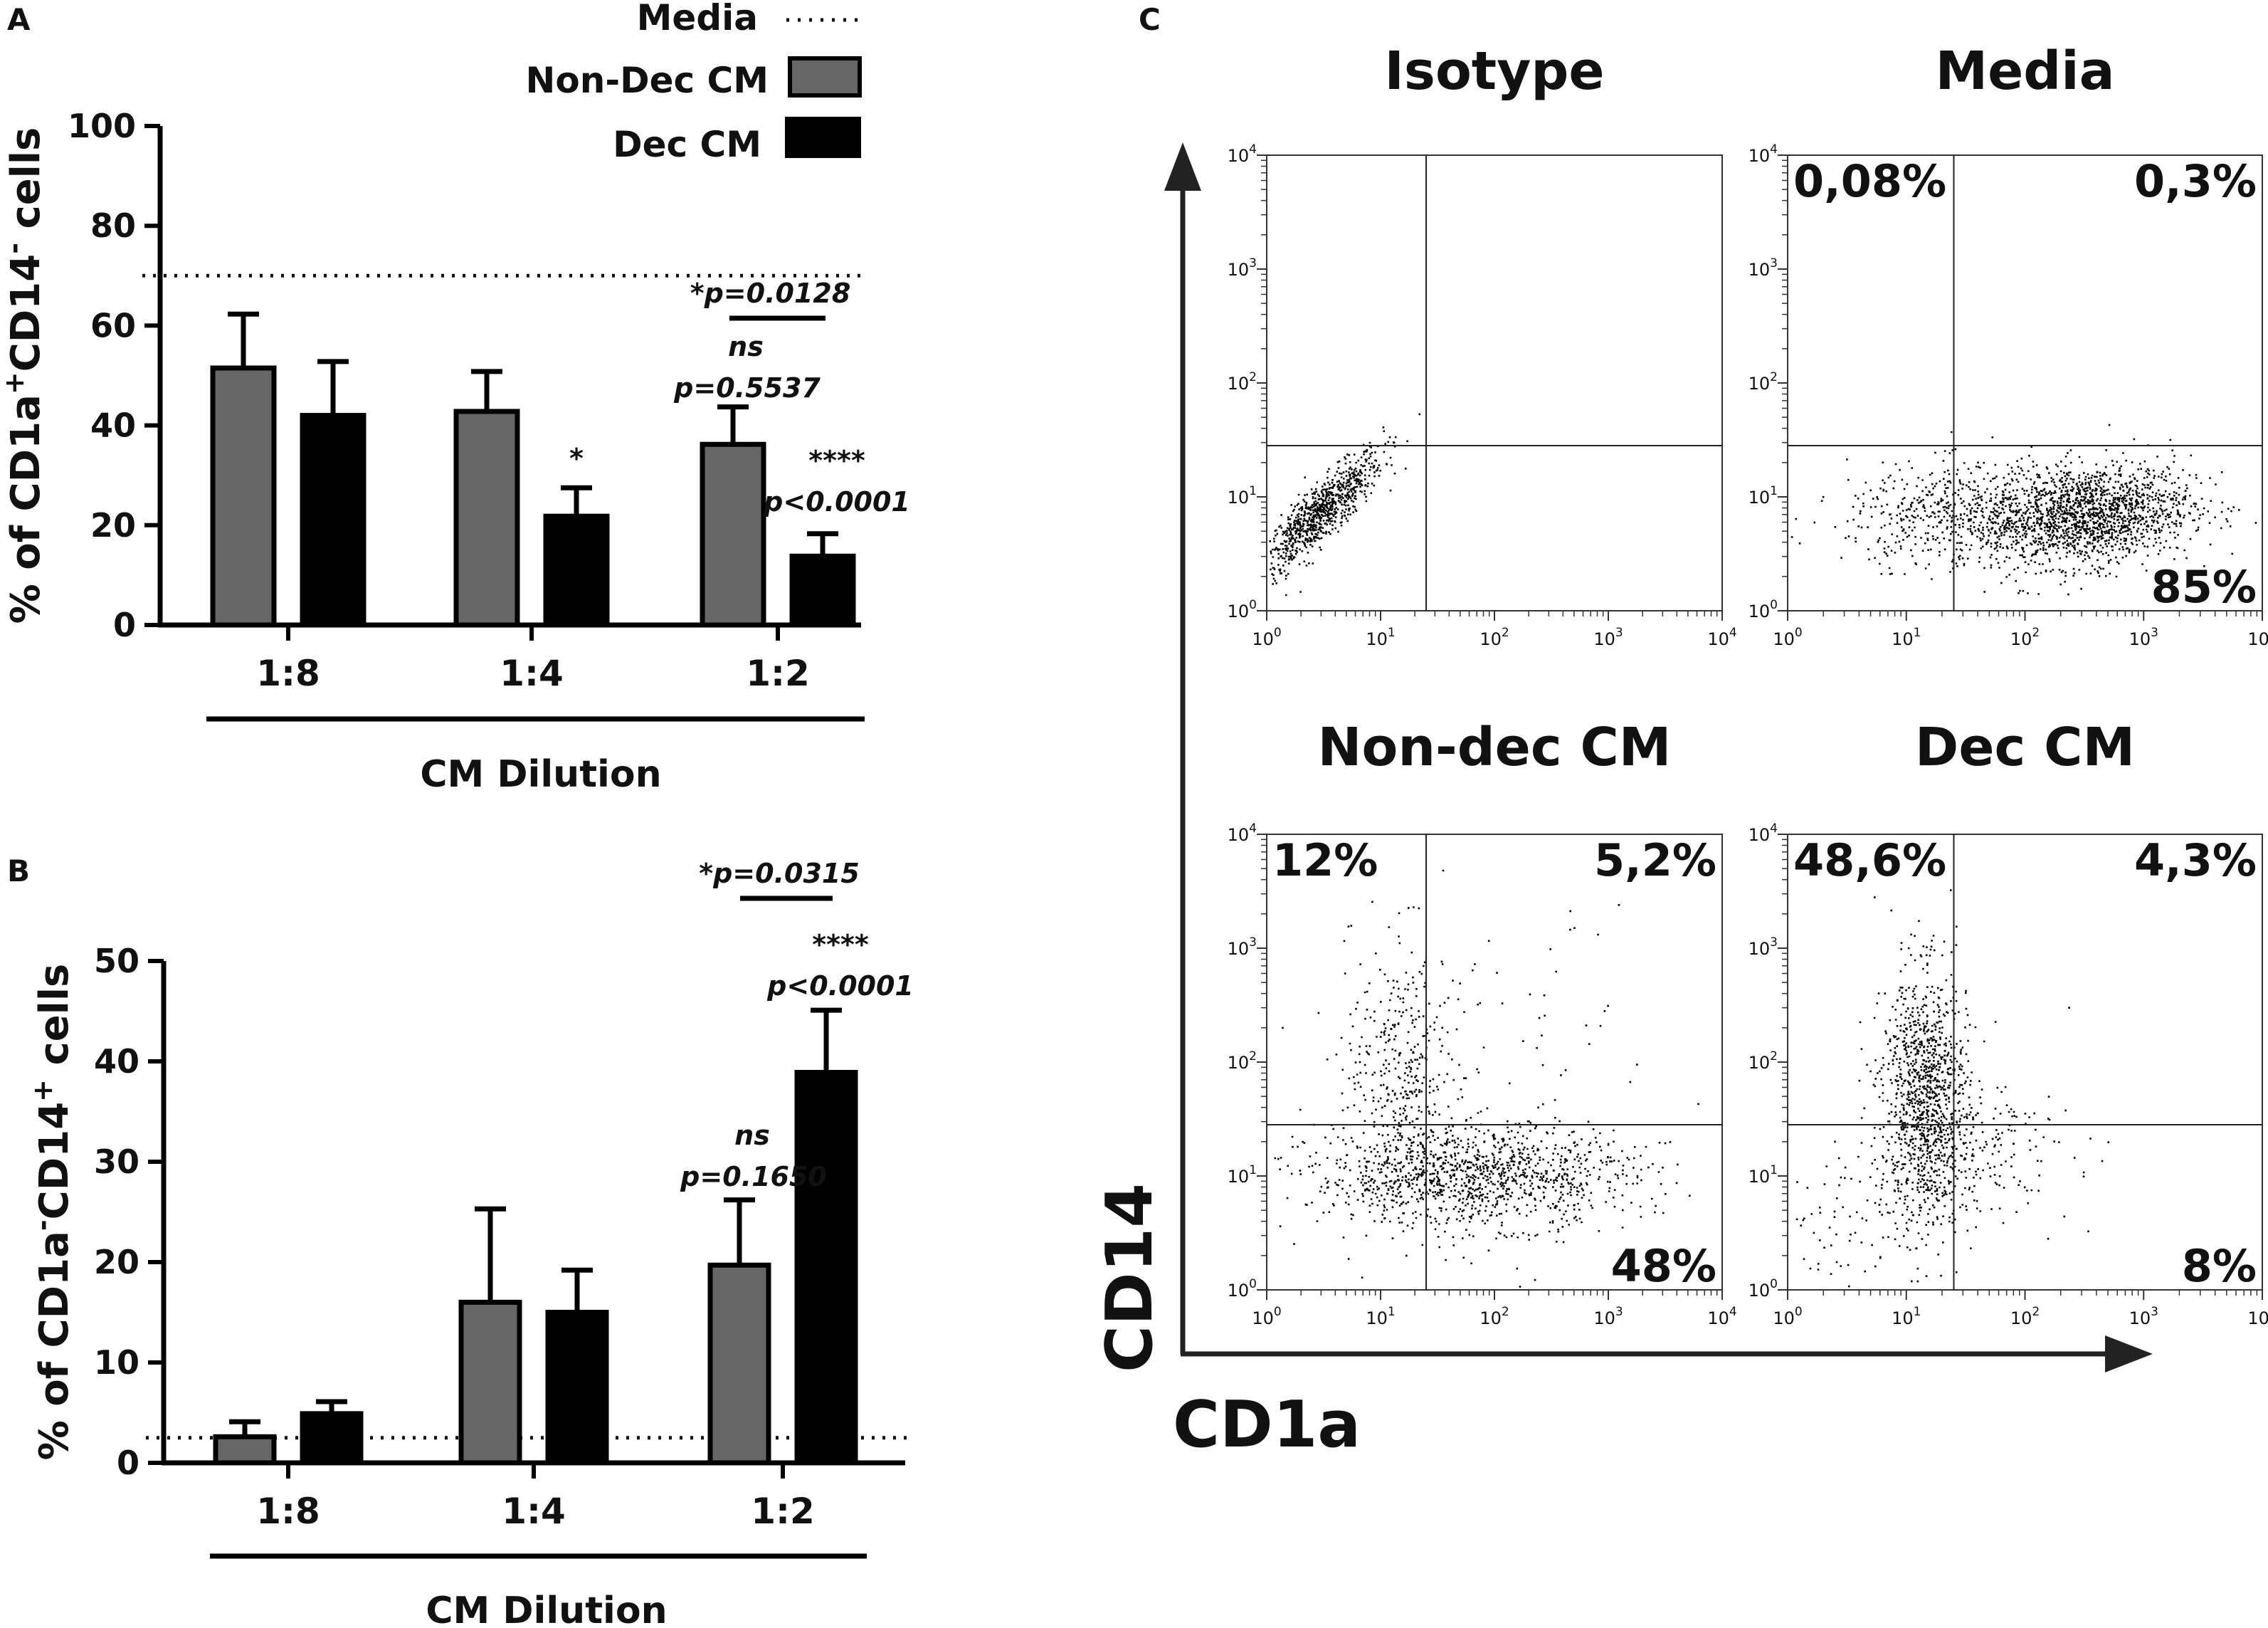 The height and width of the screenshot is (1628, 2268). Describe the element at coordinates (1267, 1424) in the screenshot. I see `cd1a-axis-title: CD1a` at that location.